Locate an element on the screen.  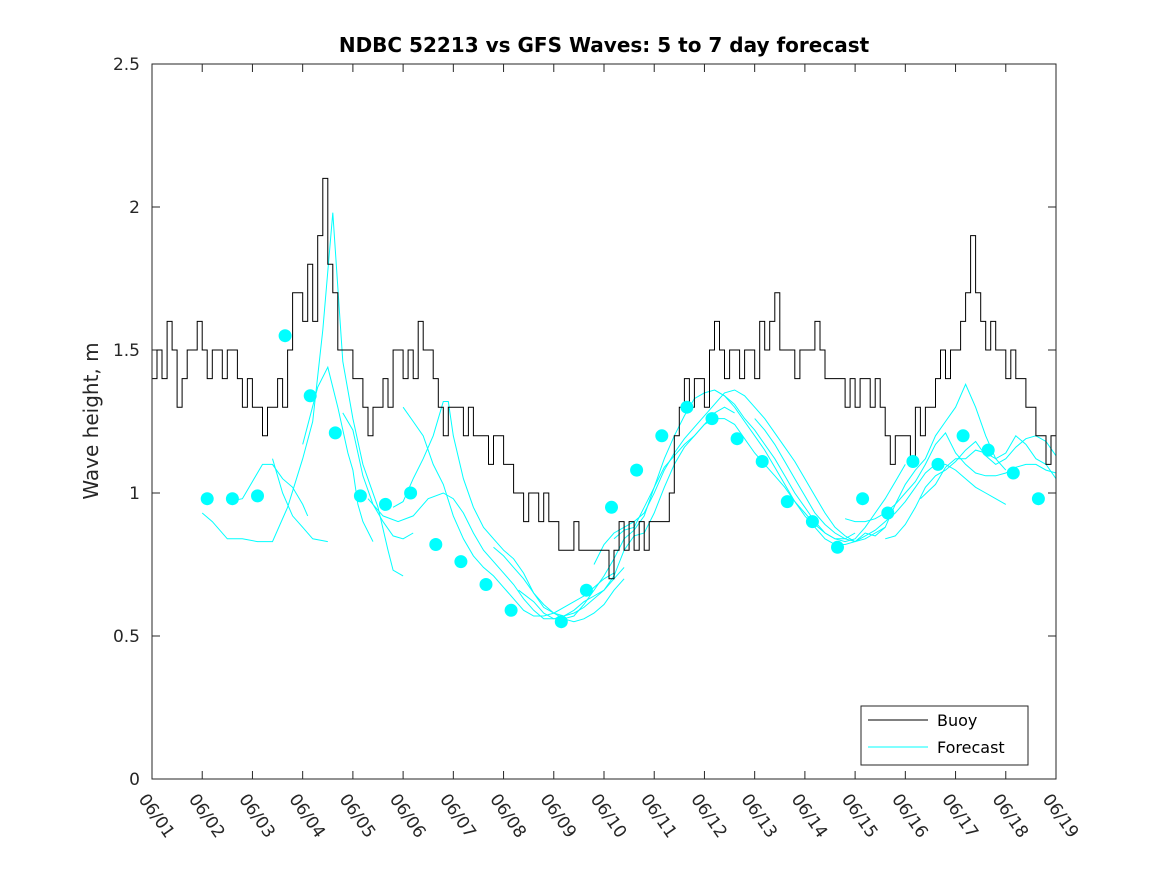
x-tick-label: 06/13 is located at coordinates (759, 816).